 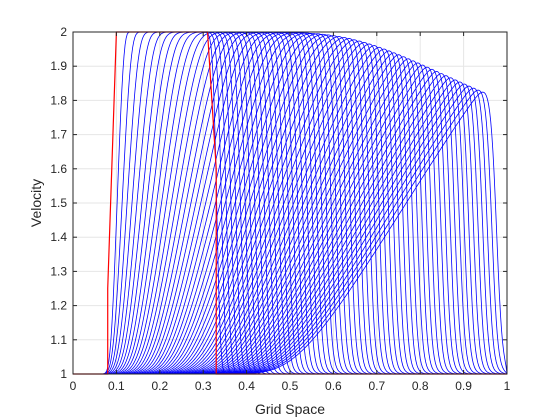 What do you see at coordinates (290, 386) in the screenshot?
I see `x-tick-label: 0.5` at bounding box center [290, 386].